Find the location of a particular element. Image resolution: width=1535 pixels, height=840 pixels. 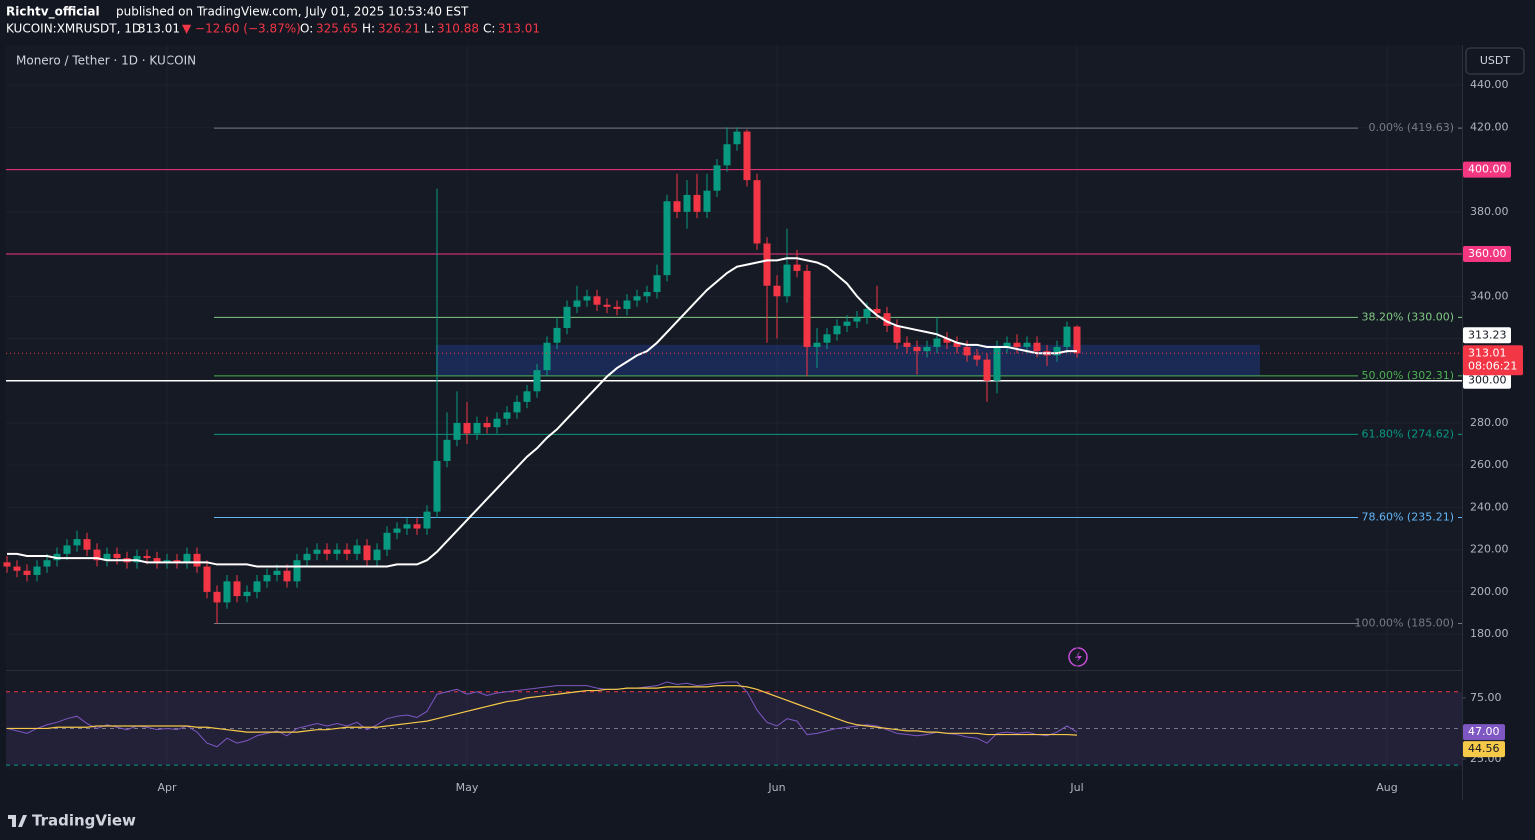

y-tick-label: 200.00 is located at coordinates (1489, 591).